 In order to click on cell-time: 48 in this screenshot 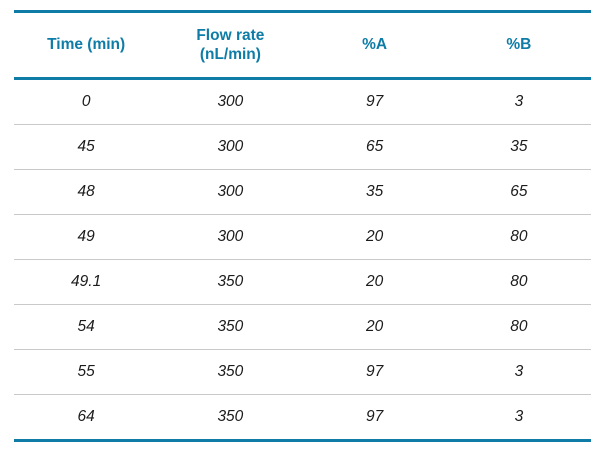, I will do `click(86, 192)`.